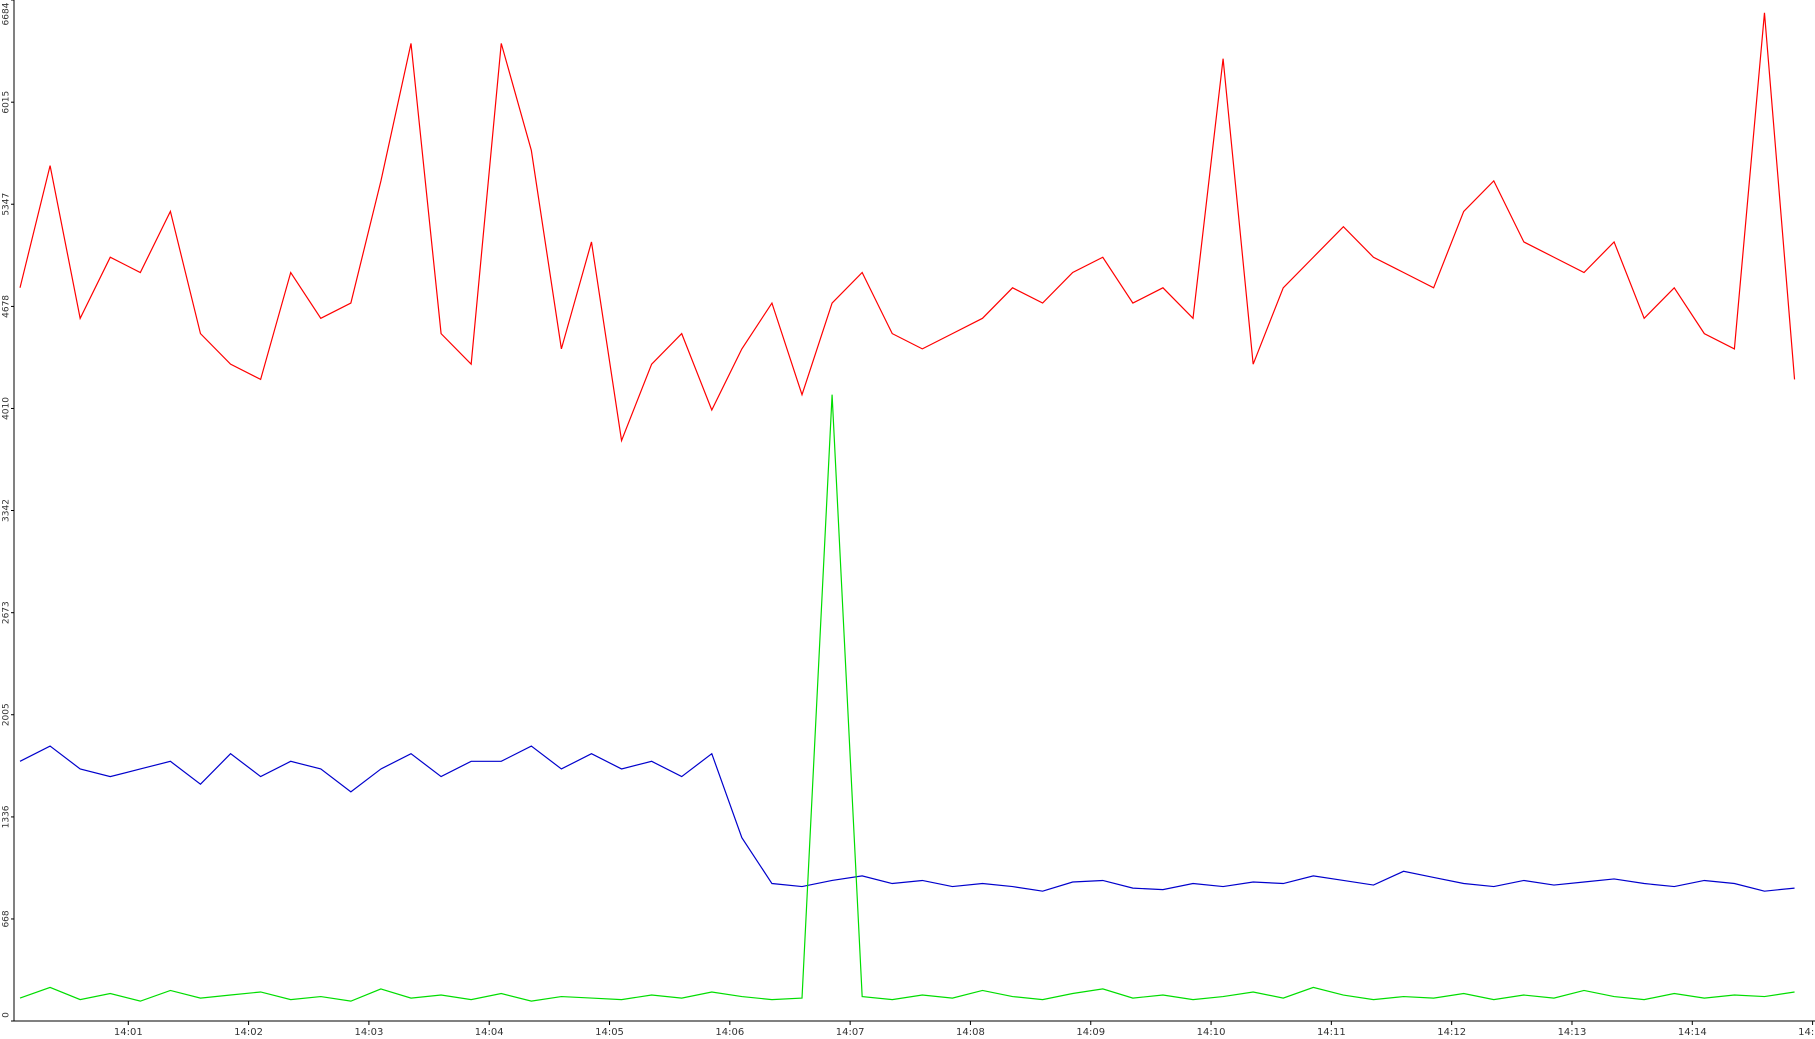 This screenshot has height=1039, width=1815. I want to click on y-tick-label: 668, so click(7, 918).